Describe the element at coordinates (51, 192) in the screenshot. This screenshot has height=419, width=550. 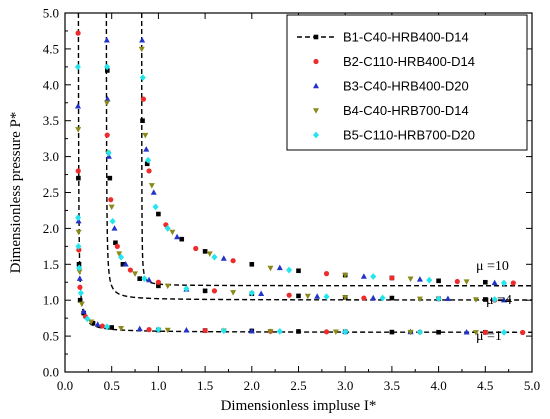
I see `y-tick-label: 2.5` at that location.